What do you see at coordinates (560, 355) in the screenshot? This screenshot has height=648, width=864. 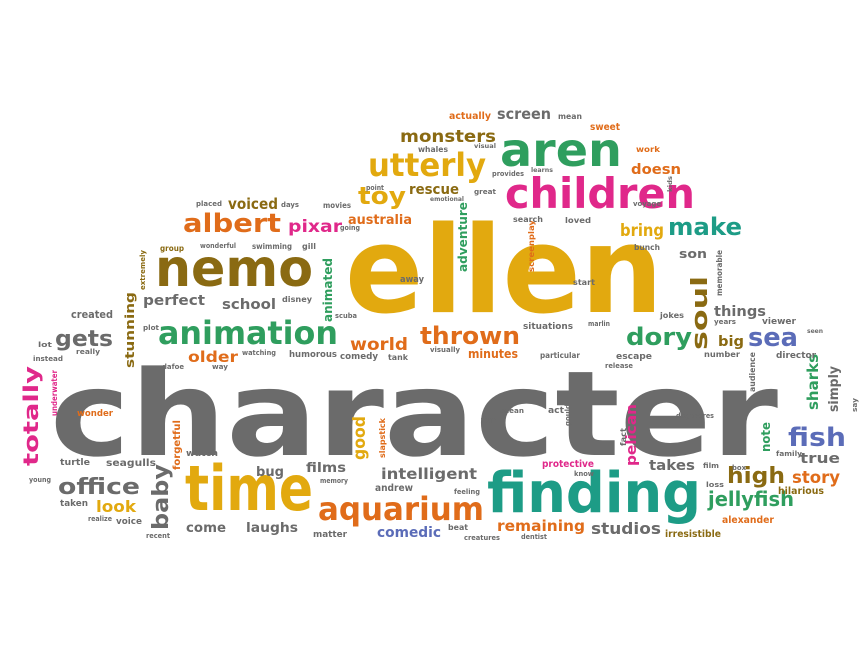 I see `word-particular: particular` at bounding box center [560, 355].